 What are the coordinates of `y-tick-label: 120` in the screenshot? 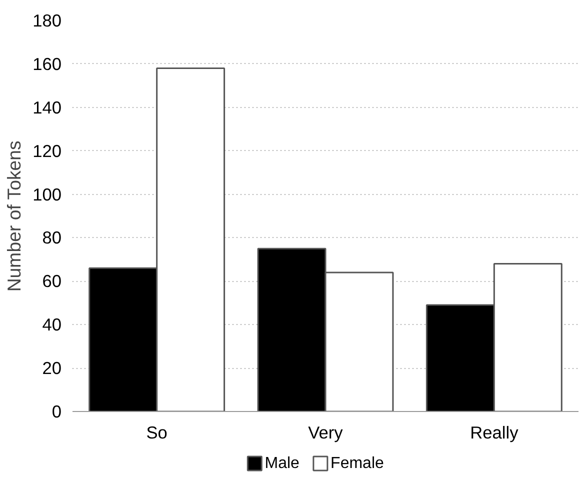 It's located at (47, 150).